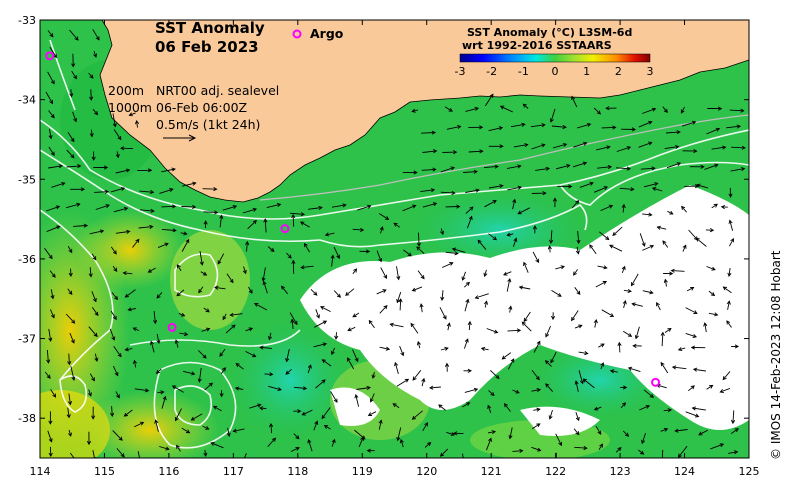 The image size is (791, 492). What do you see at coordinates (504, 157) in the screenshot?
I see `shelf-contour` at bounding box center [504, 157].